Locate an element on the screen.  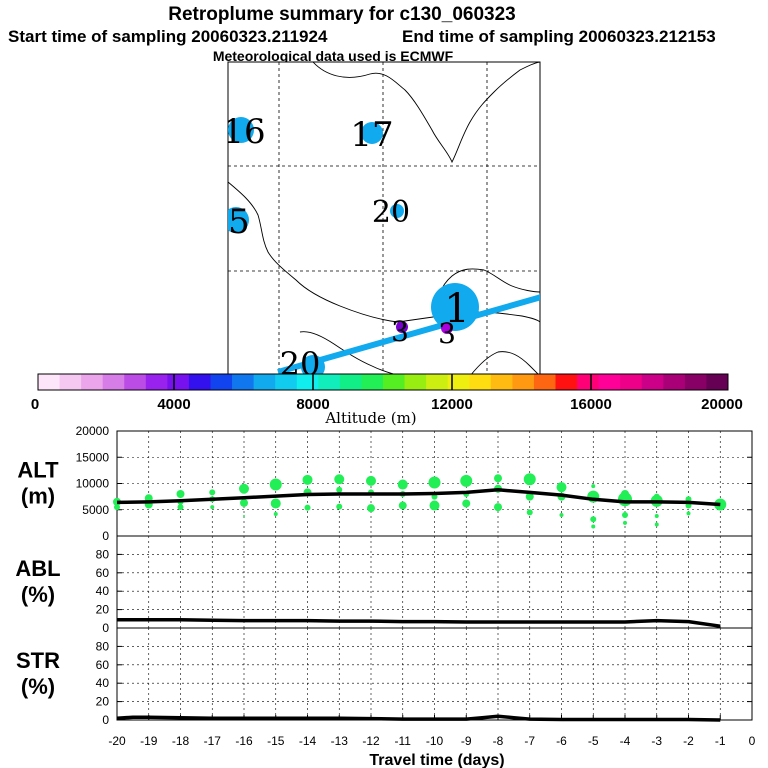
panel-label-abl: ABL is located at coordinates (37, 568).